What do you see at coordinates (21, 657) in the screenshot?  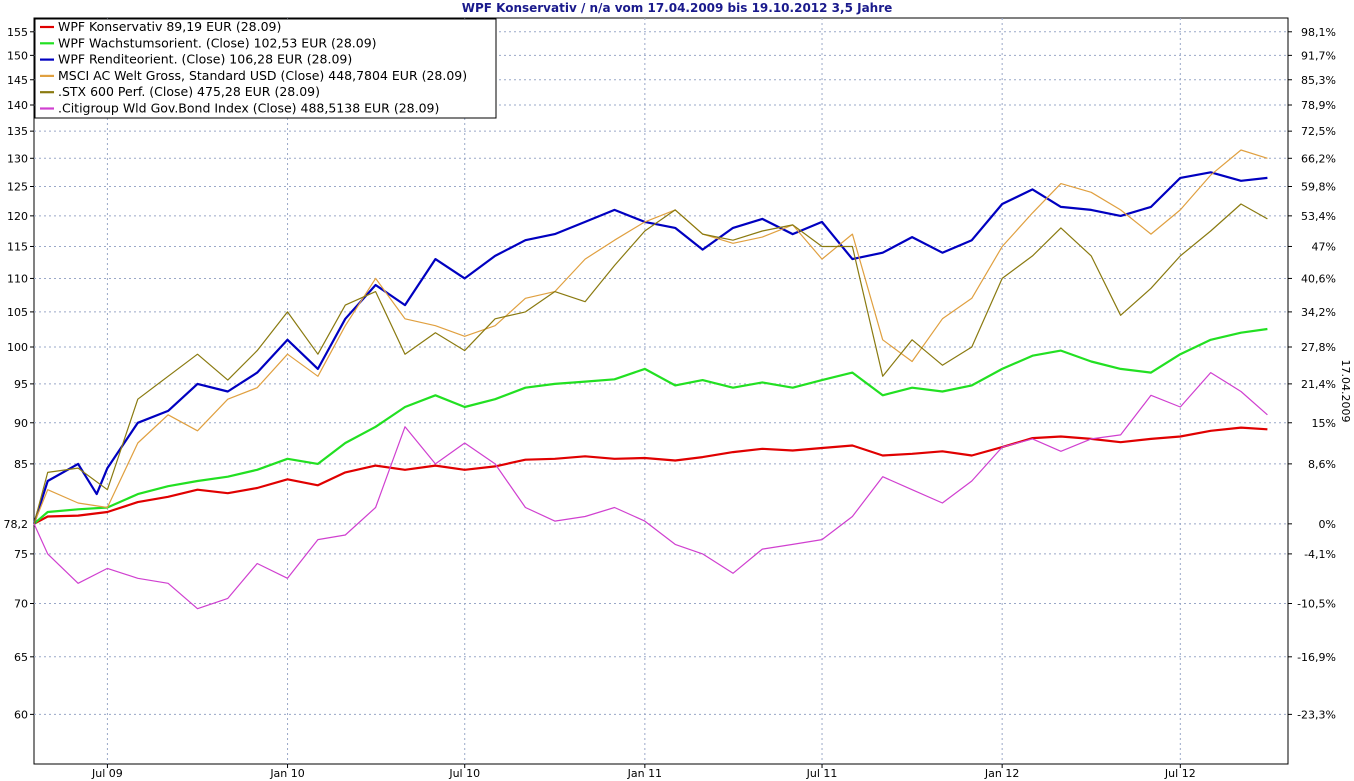 I see `y-tick-label: 65` at bounding box center [21, 657].